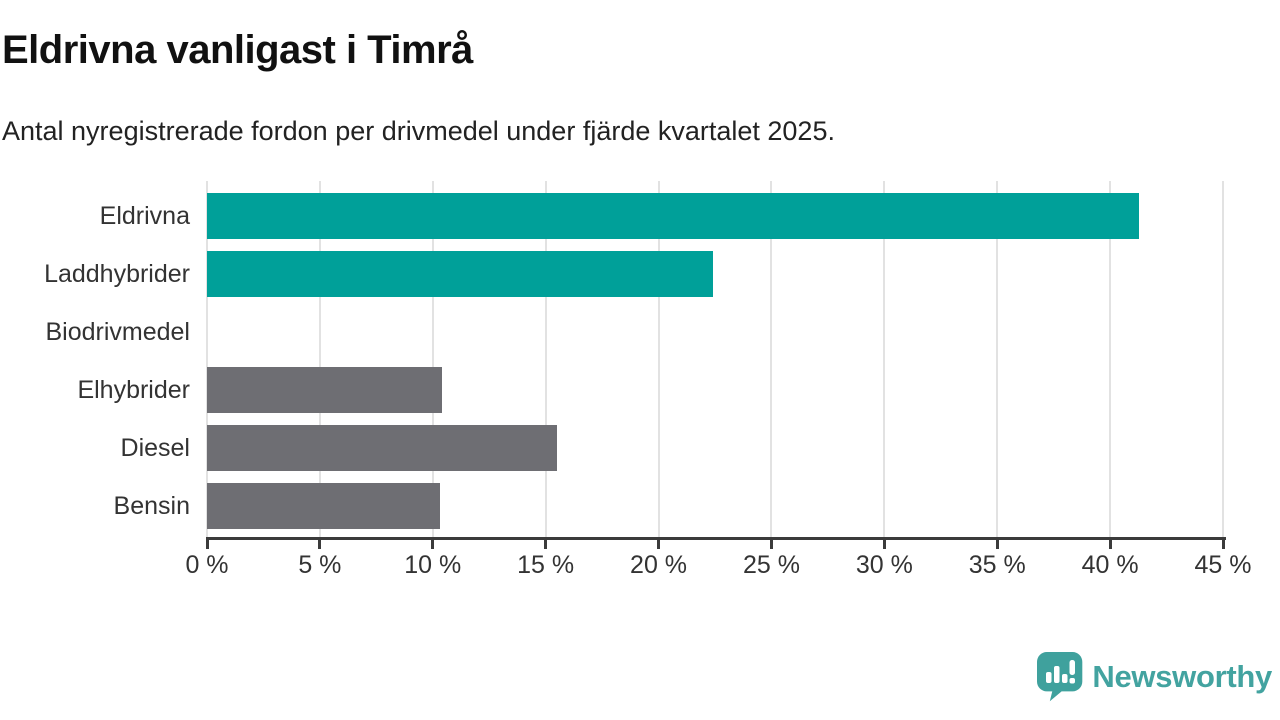 The image size is (1280, 720). I want to click on x-tick-label: 35 %, so click(997, 565).